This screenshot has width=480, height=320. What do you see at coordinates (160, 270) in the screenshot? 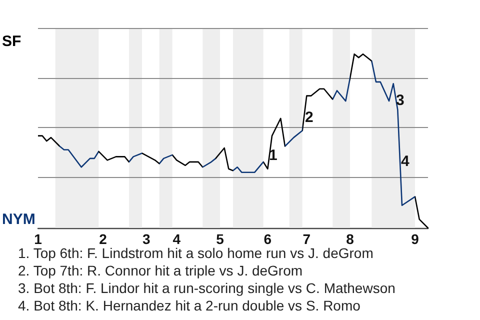
I see `text: 2. Top 7th: R. Connor hit a triple vs J. deGrom` at bounding box center [160, 270].